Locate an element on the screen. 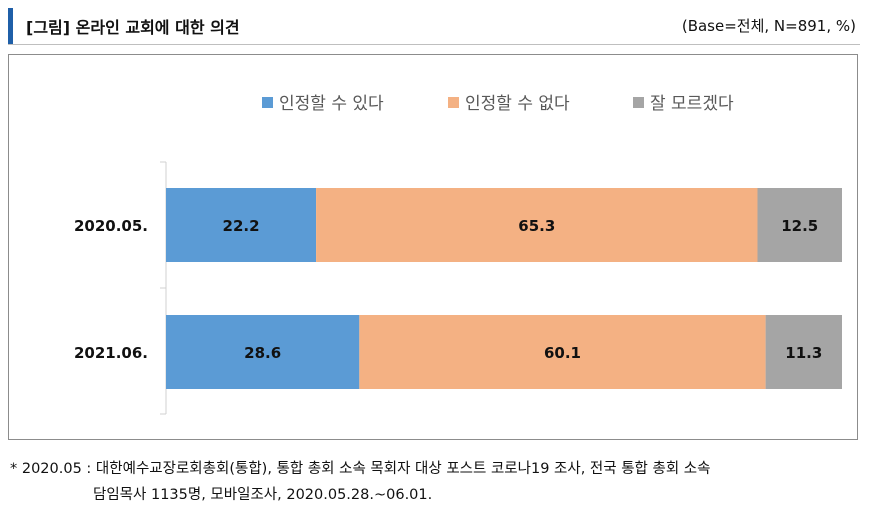 This screenshot has width=870, height=507. category-label: 2021.06. is located at coordinates (111, 353).